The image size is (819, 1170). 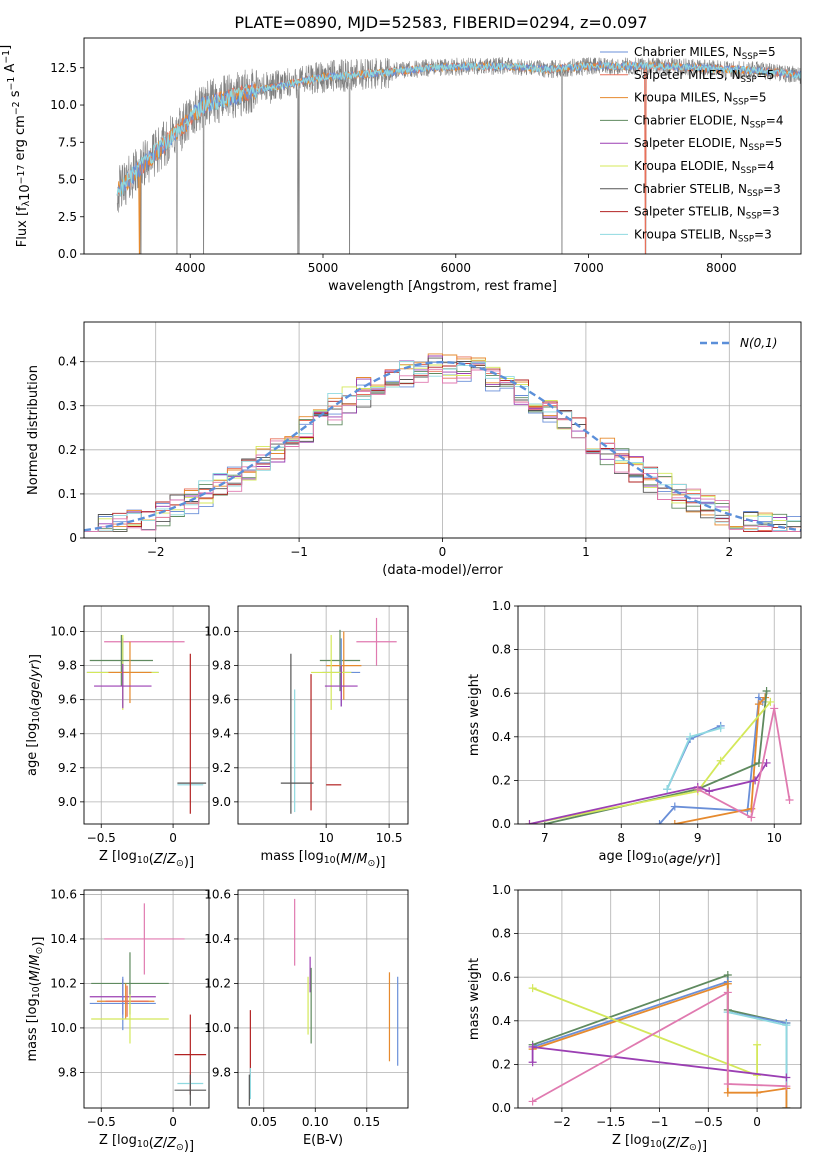 What do you see at coordinates (389, 838) in the screenshot?
I see `x-tick-label: 10.5` at bounding box center [389, 838].